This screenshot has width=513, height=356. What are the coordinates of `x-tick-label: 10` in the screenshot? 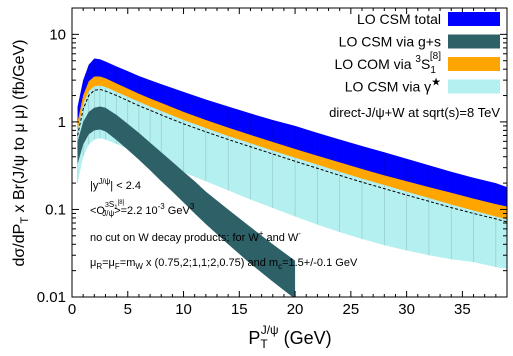 It's located at (183, 309).